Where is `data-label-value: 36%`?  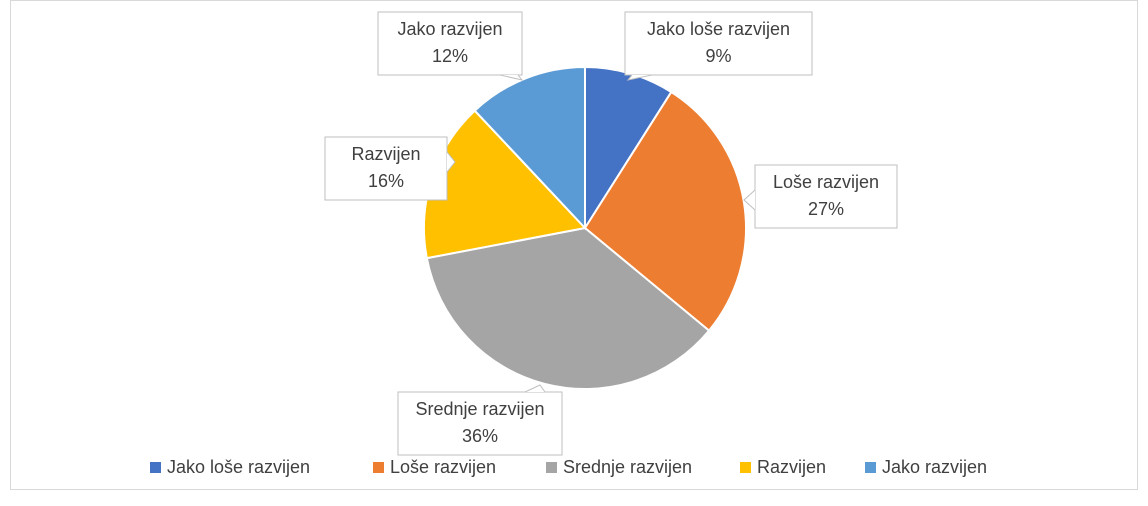
data-label-value: 36% is located at coordinates (480, 436).